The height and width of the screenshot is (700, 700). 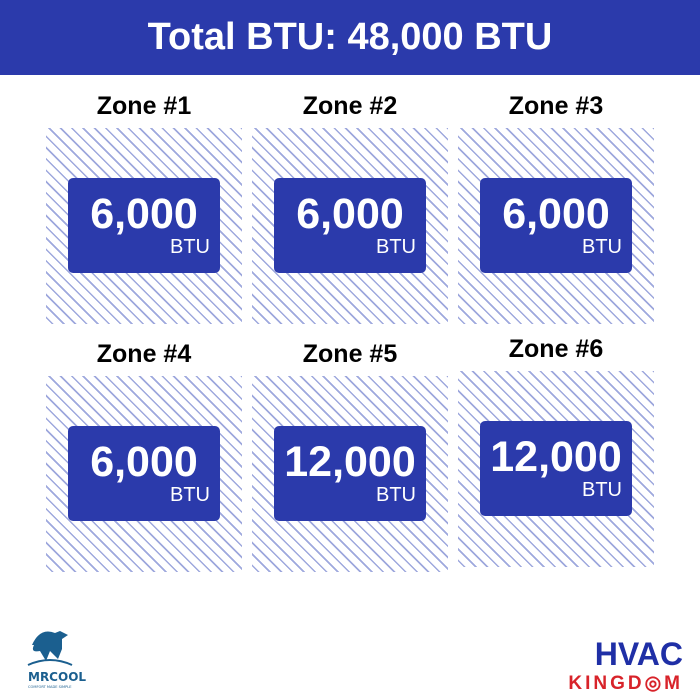 I want to click on zone-label: Zone #5, so click(x=350, y=354).